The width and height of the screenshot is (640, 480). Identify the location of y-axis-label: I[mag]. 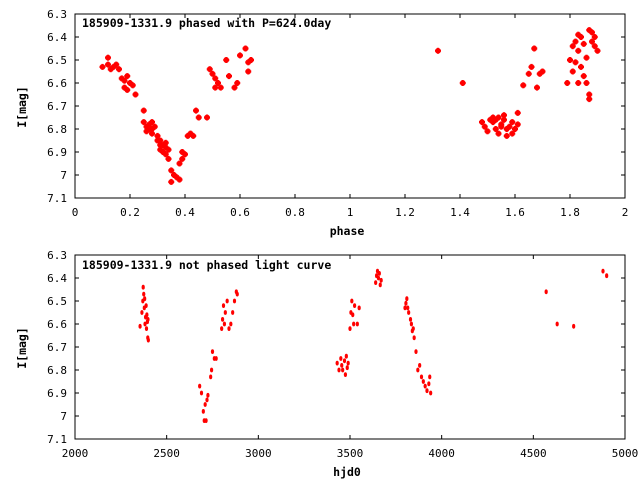
(22, 348).